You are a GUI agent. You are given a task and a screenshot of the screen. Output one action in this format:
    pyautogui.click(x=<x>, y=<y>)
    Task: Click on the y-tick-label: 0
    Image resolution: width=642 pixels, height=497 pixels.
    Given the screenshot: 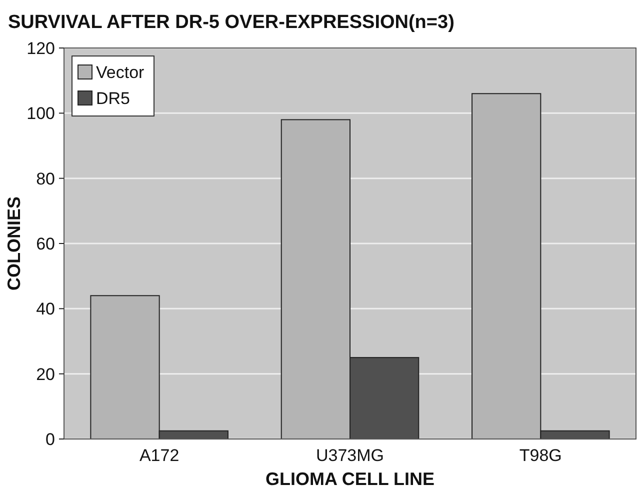 What is the action you would take?
    pyautogui.click(x=50, y=439)
    